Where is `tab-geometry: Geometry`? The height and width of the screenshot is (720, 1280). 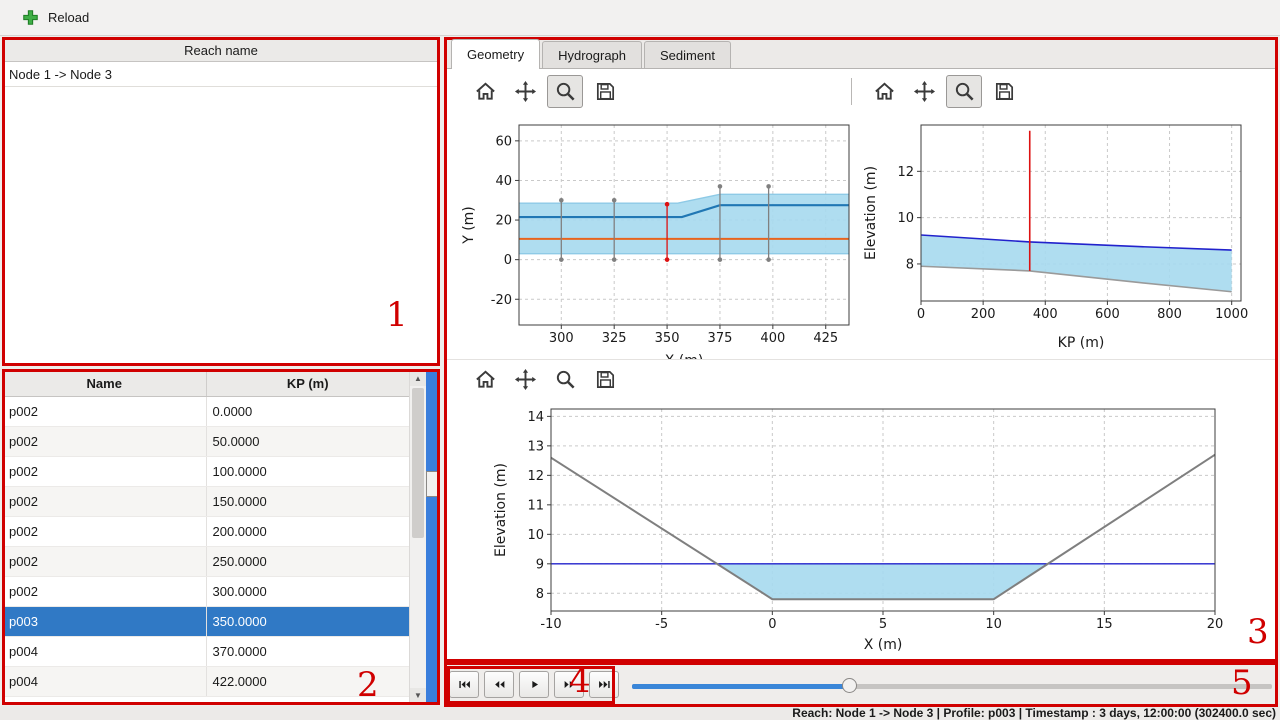 tab-geometry: Geometry is located at coordinates (496, 54).